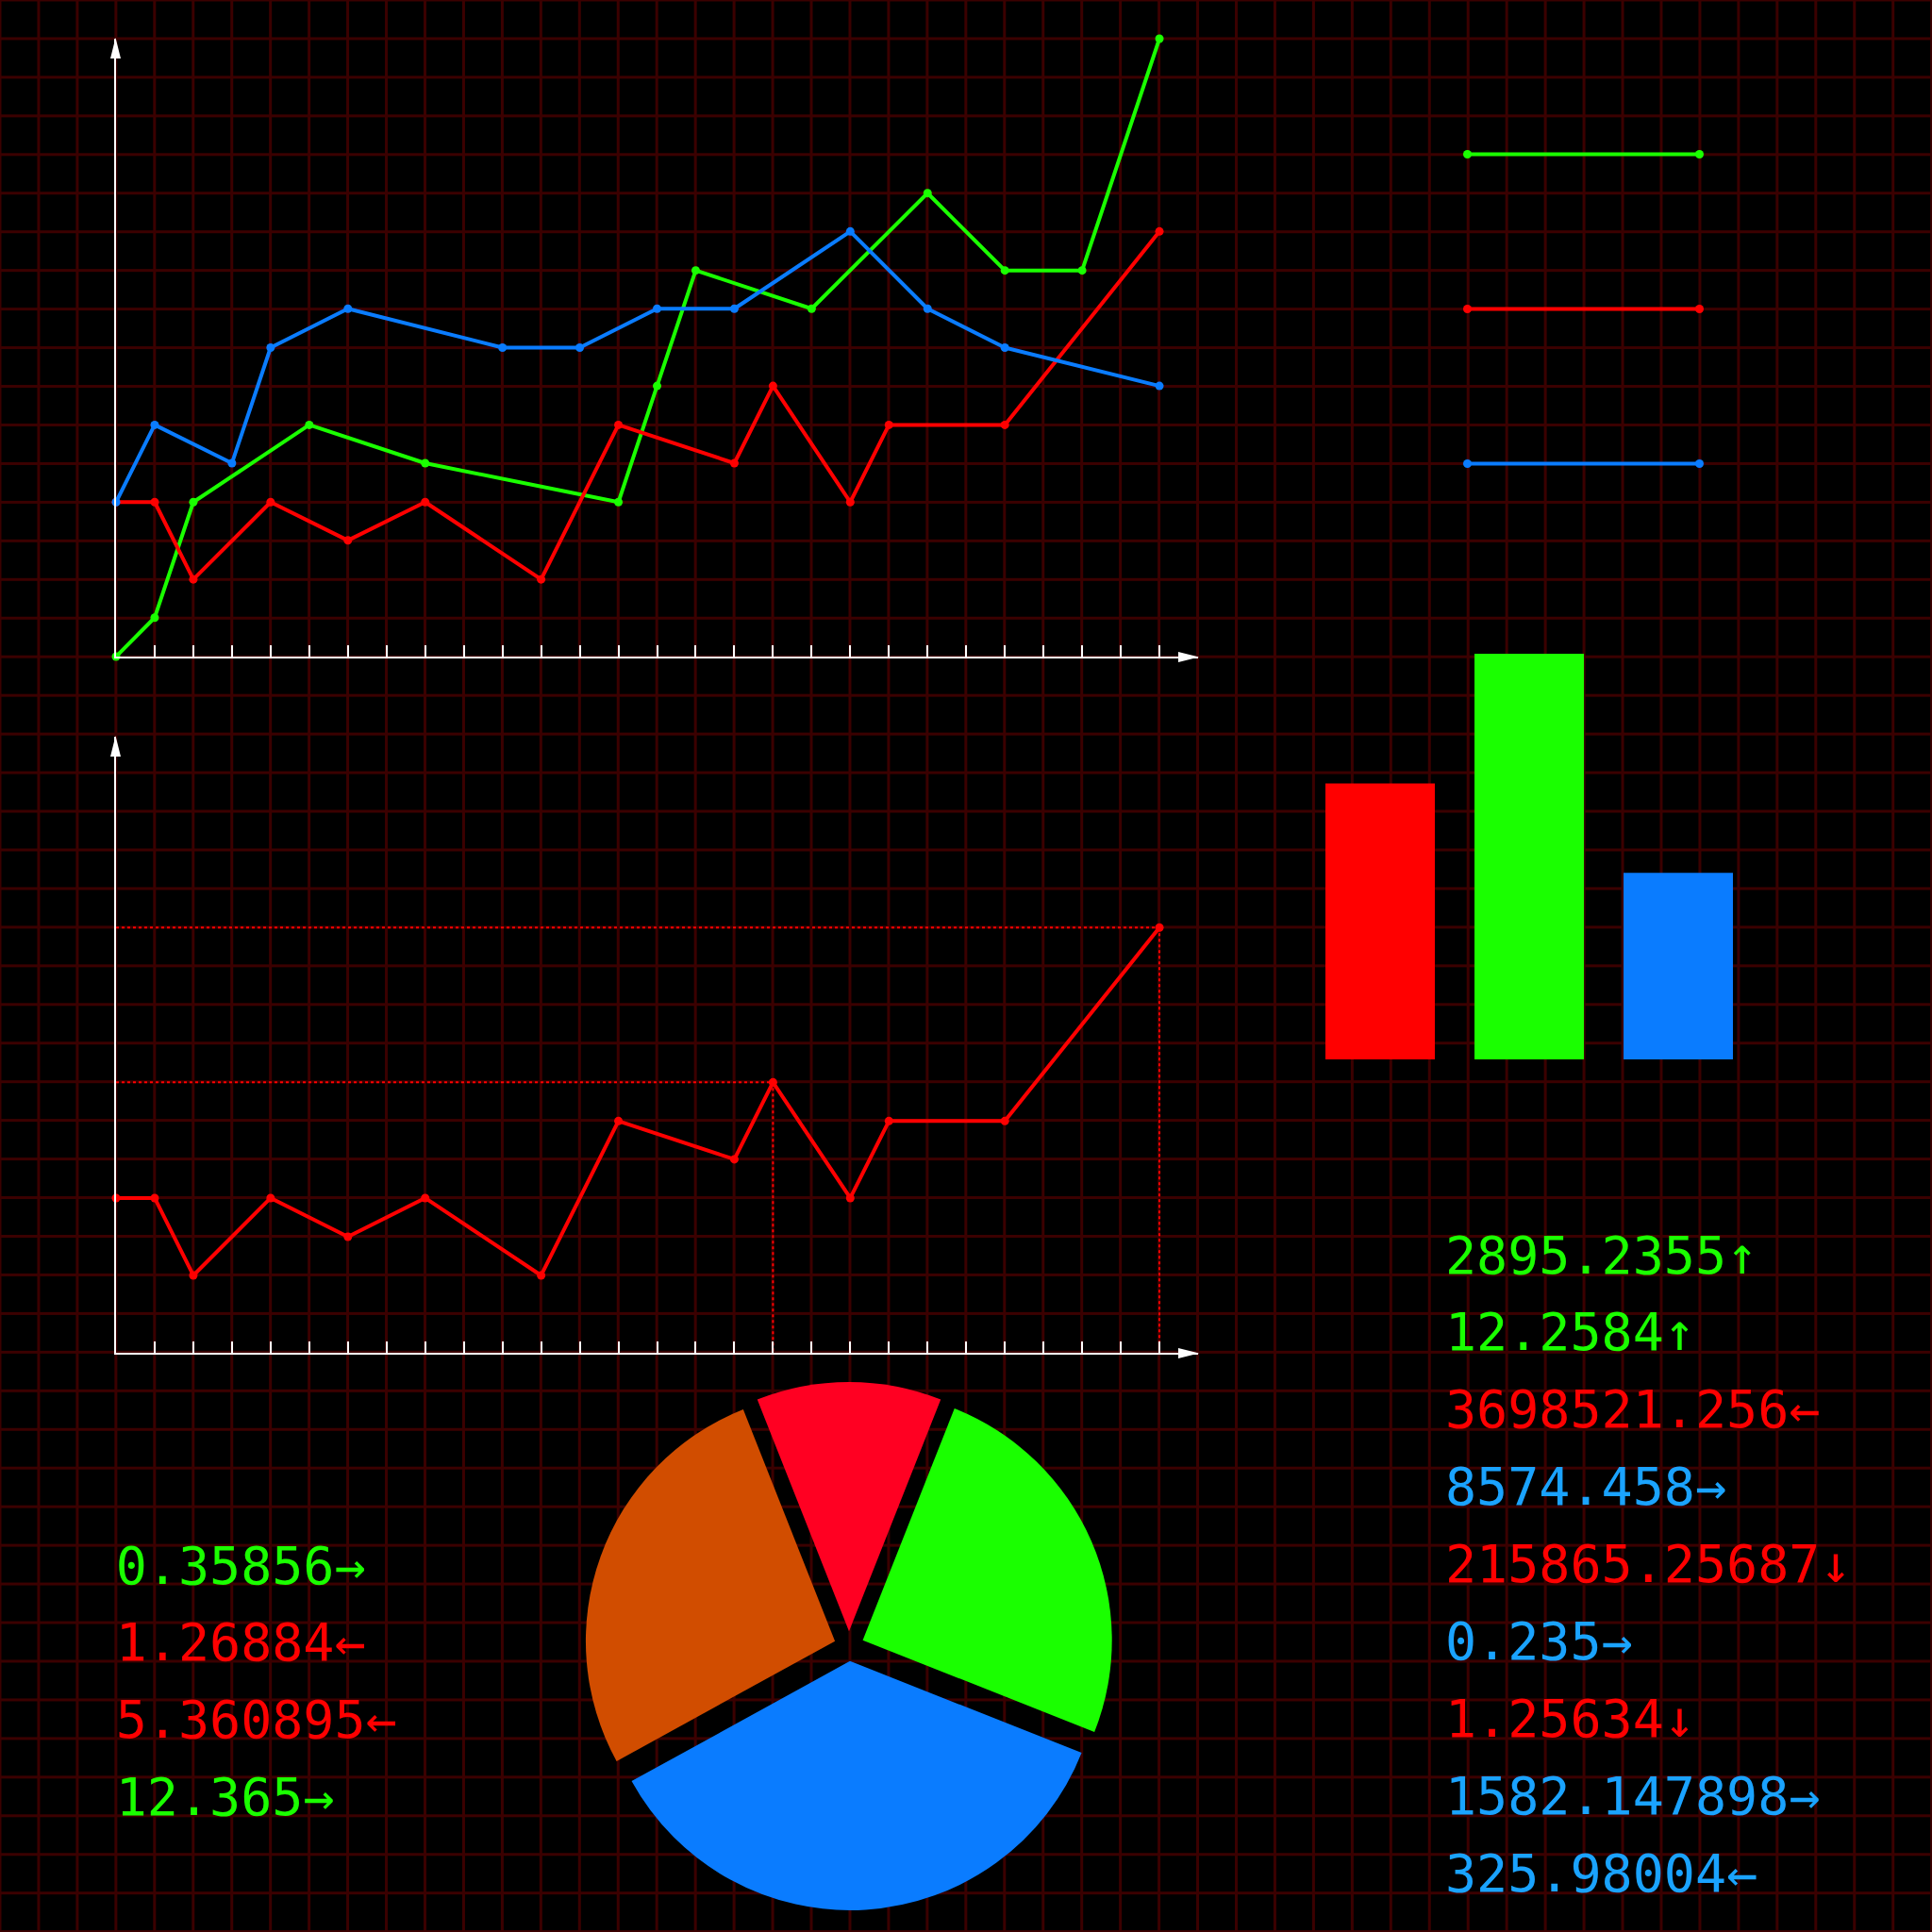  I want to click on text: 325.98004←, so click(1601, 1873).